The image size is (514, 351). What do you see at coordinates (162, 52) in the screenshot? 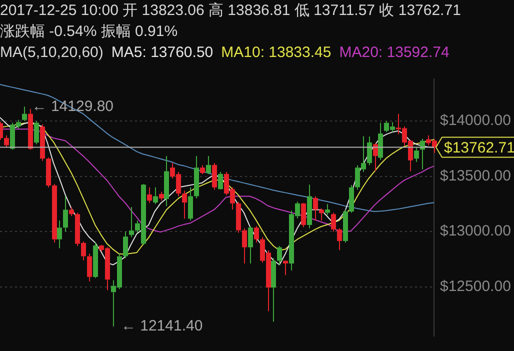
I see `text: MA5: 13760.50` at bounding box center [162, 52].